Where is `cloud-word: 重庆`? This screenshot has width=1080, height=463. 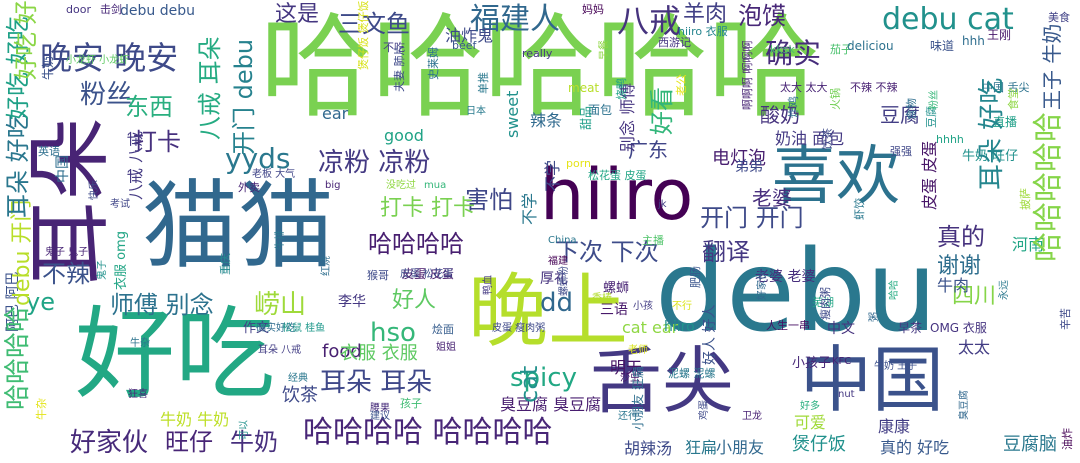 cloud-word: 重庆 is located at coordinates (225, 264).